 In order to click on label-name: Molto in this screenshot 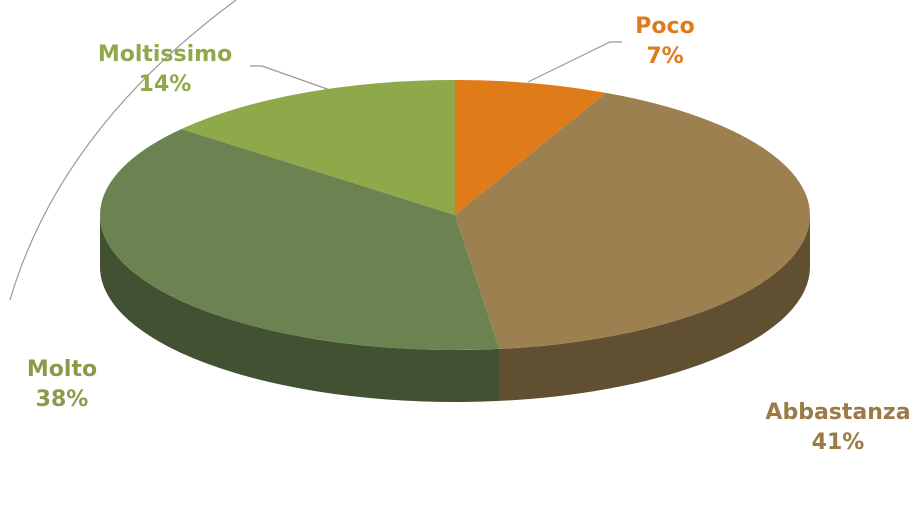, I will do `click(62, 369)`.